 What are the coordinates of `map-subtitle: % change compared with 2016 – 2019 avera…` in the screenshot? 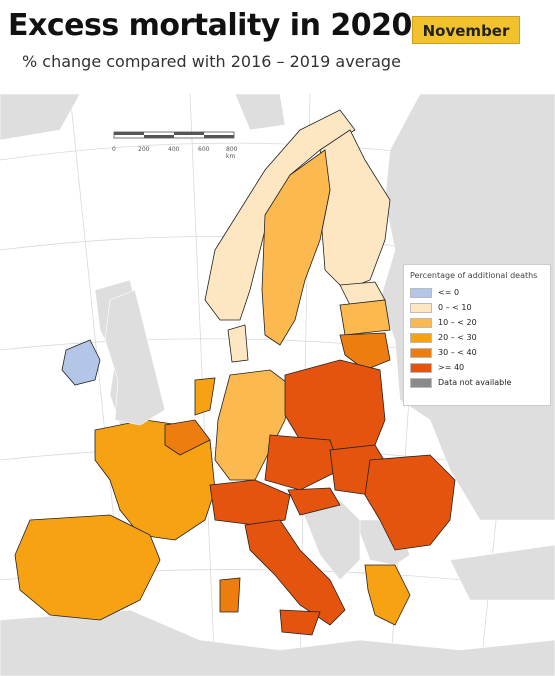 It's located at (211, 61).